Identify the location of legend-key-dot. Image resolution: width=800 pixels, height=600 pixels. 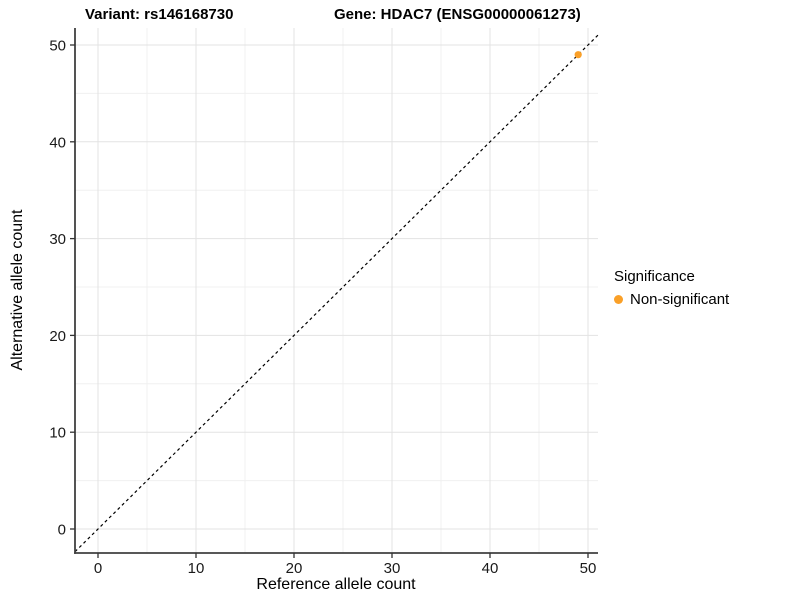
(618, 299).